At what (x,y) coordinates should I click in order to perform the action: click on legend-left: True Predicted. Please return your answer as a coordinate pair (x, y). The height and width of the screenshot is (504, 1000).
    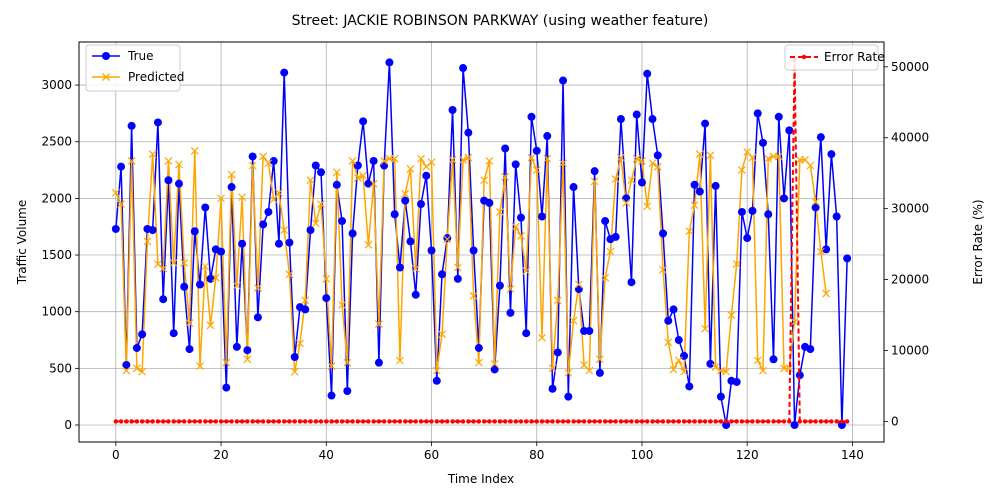
    Looking at the image, I should click on (134, 68).